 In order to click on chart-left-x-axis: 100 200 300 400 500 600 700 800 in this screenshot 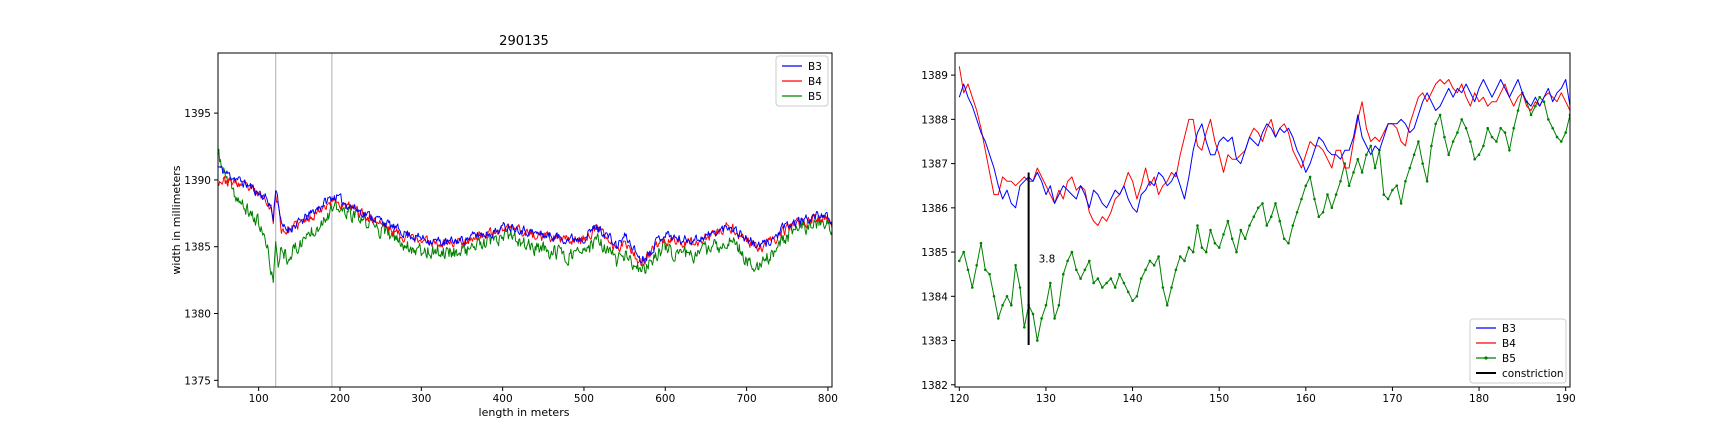, I will do `click(543, 396)`.